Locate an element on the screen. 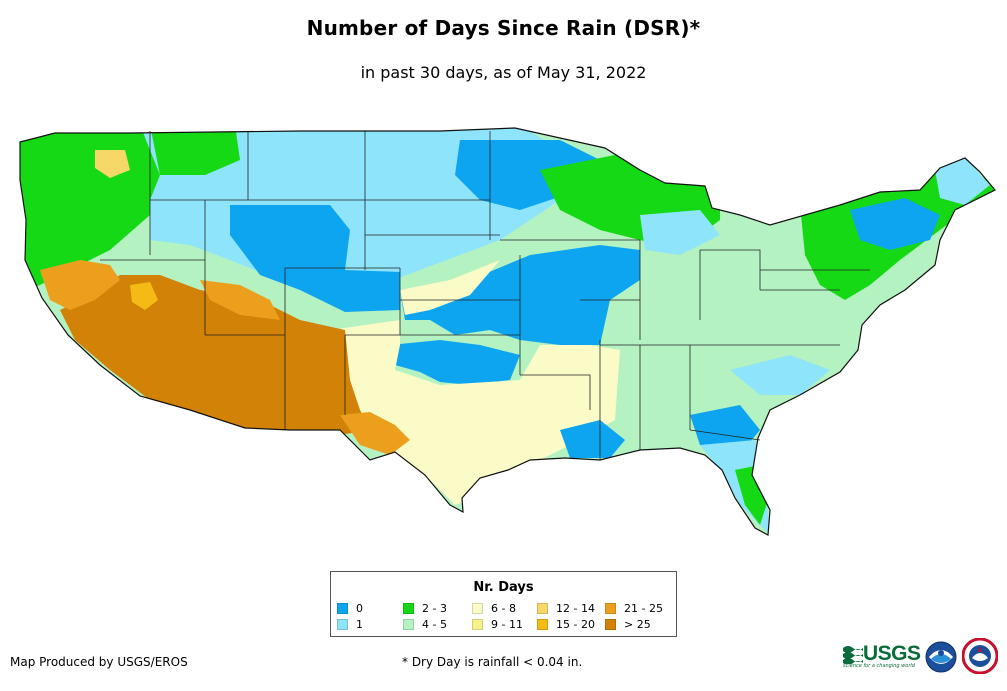  usgs-wordmark: USGS is located at coordinates (892, 653).